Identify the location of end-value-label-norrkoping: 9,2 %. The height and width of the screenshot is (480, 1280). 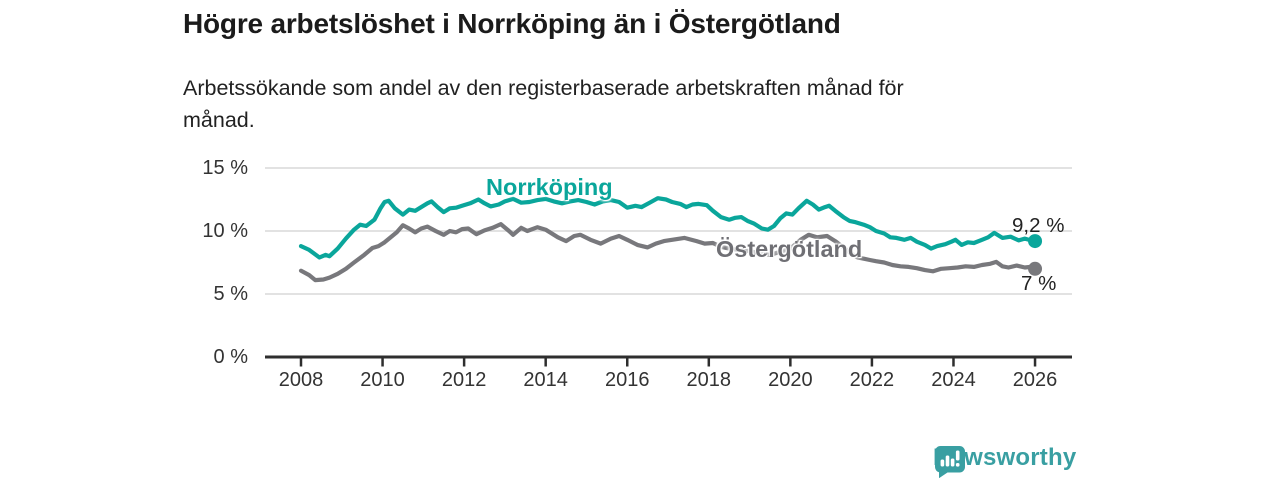
(1038, 226).